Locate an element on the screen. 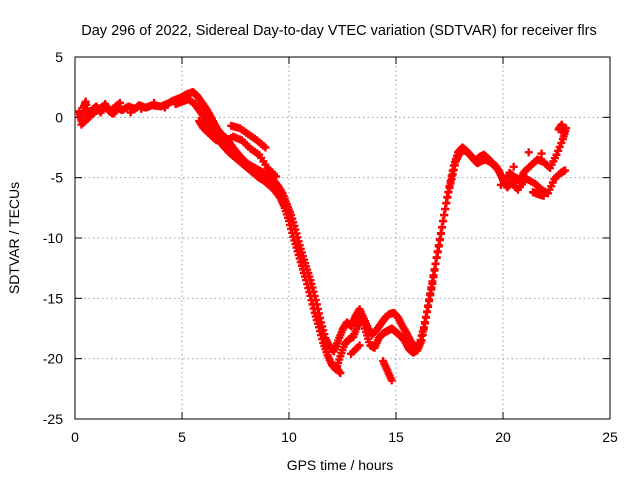 Image resolution: width=640 pixels, height=480 pixels. y-axis-label: SDTVAR / TECUs is located at coordinates (14, 238).